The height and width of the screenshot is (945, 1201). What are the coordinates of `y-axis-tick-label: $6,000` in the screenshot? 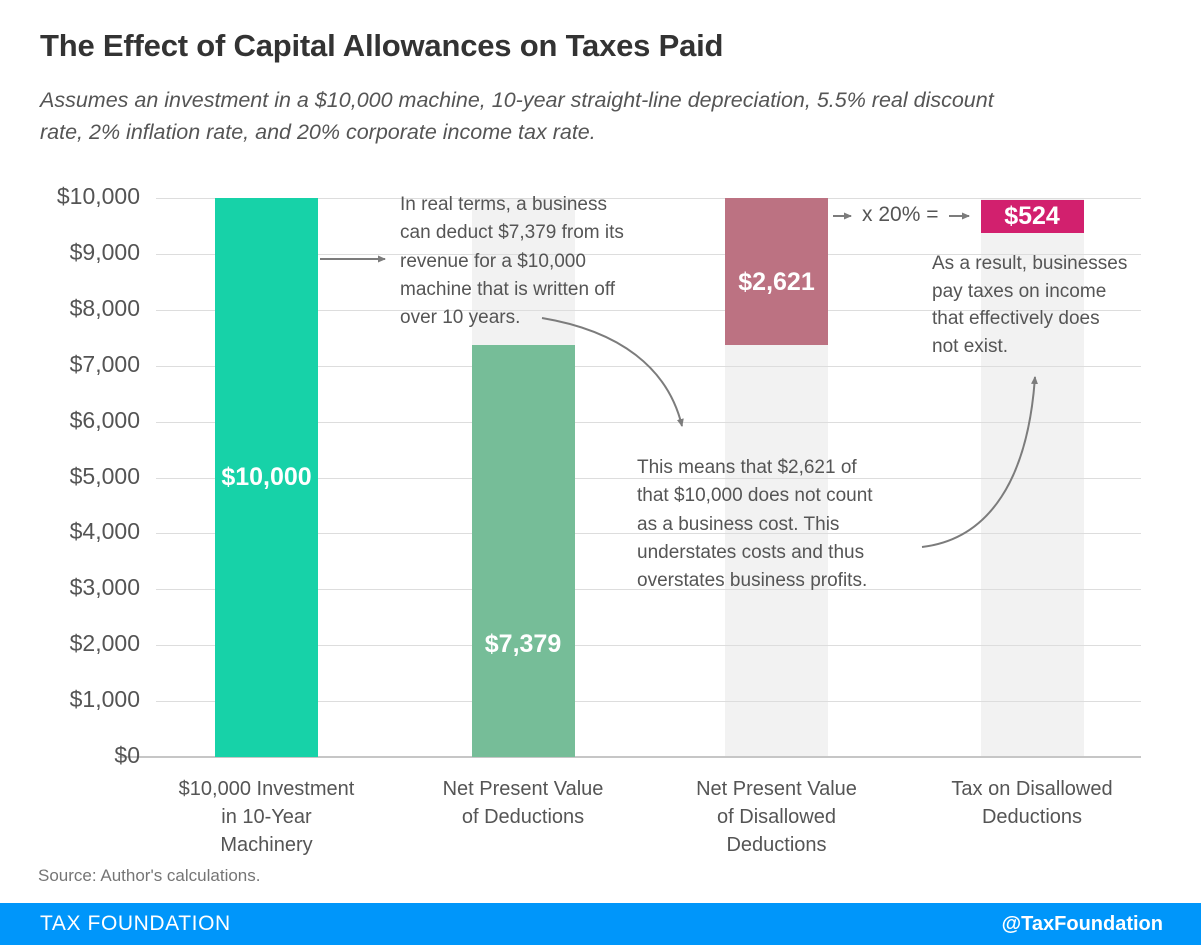 It's located at (104, 419).